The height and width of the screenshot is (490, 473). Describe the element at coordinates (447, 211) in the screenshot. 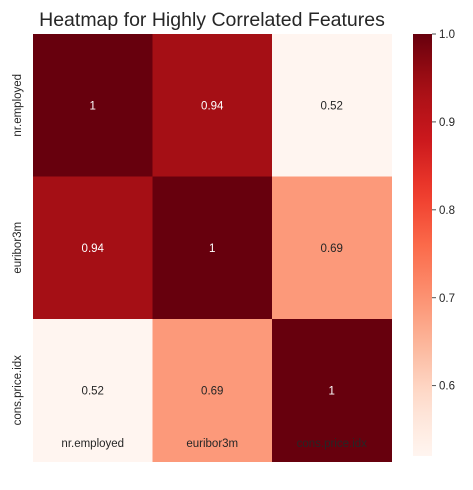

I see `colorbar-tick-label: 0.8` at that location.